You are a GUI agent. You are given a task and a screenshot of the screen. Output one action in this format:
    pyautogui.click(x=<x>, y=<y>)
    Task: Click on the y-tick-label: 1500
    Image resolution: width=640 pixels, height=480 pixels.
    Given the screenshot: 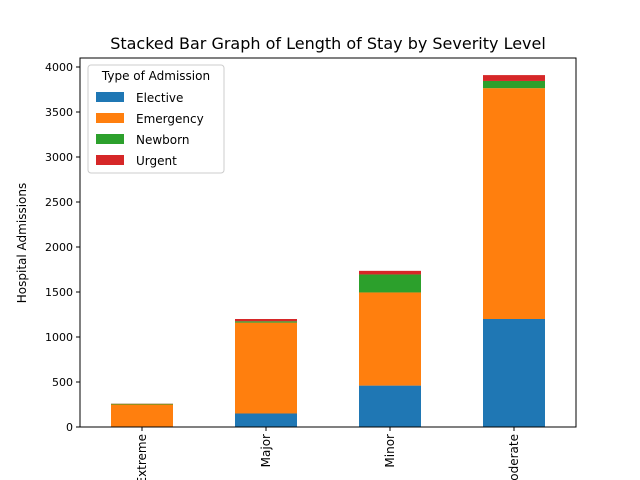 What is the action you would take?
    pyautogui.click(x=59, y=292)
    